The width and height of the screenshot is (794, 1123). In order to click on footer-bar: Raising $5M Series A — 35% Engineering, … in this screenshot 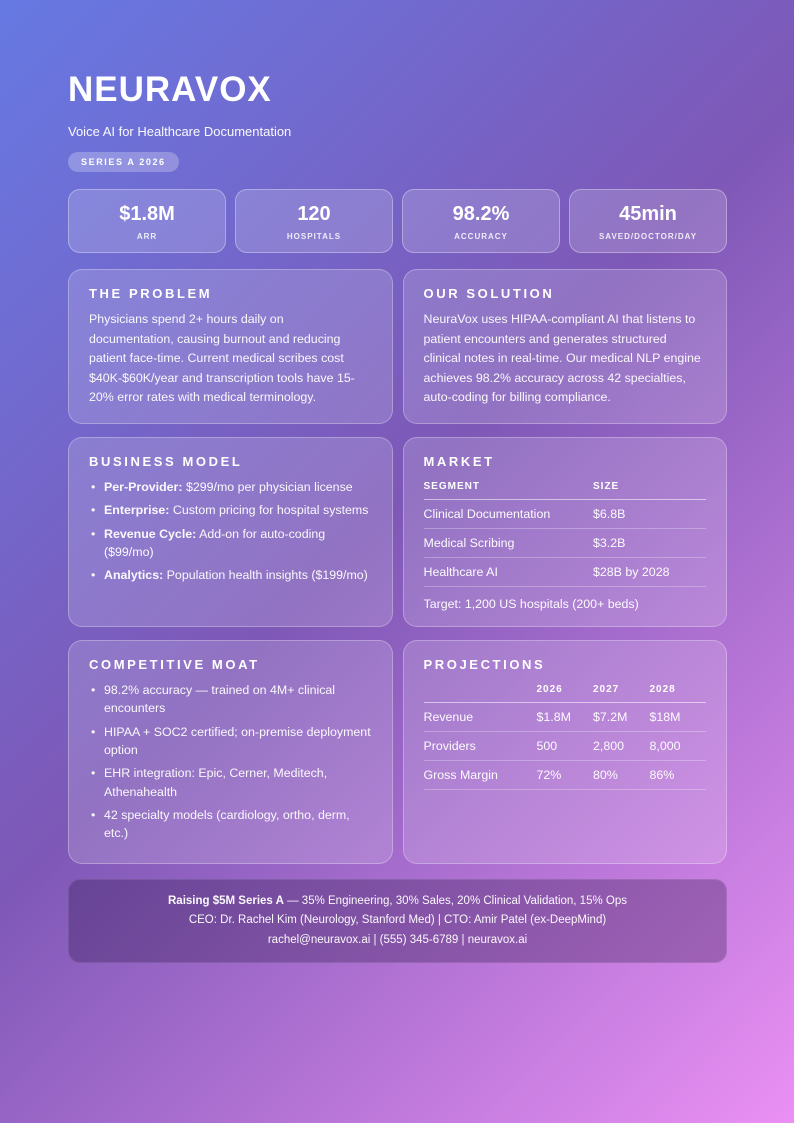, I will do `click(397, 921)`.